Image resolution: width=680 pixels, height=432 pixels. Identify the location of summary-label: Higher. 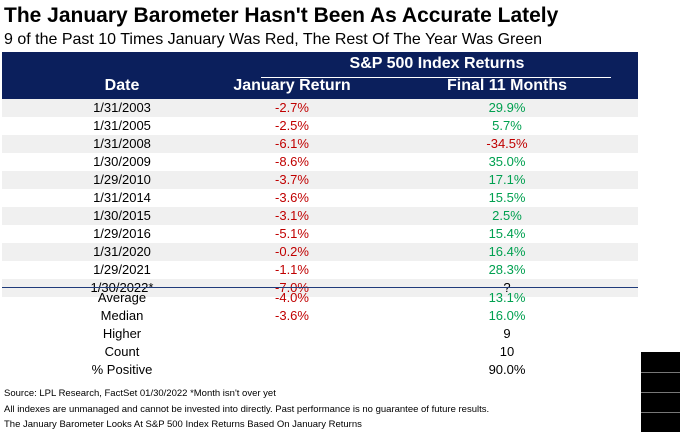
(122, 333).